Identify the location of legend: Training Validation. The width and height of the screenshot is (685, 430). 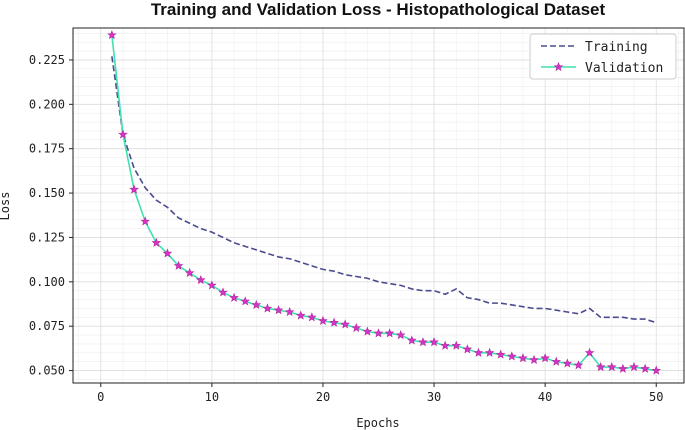
(603, 56).